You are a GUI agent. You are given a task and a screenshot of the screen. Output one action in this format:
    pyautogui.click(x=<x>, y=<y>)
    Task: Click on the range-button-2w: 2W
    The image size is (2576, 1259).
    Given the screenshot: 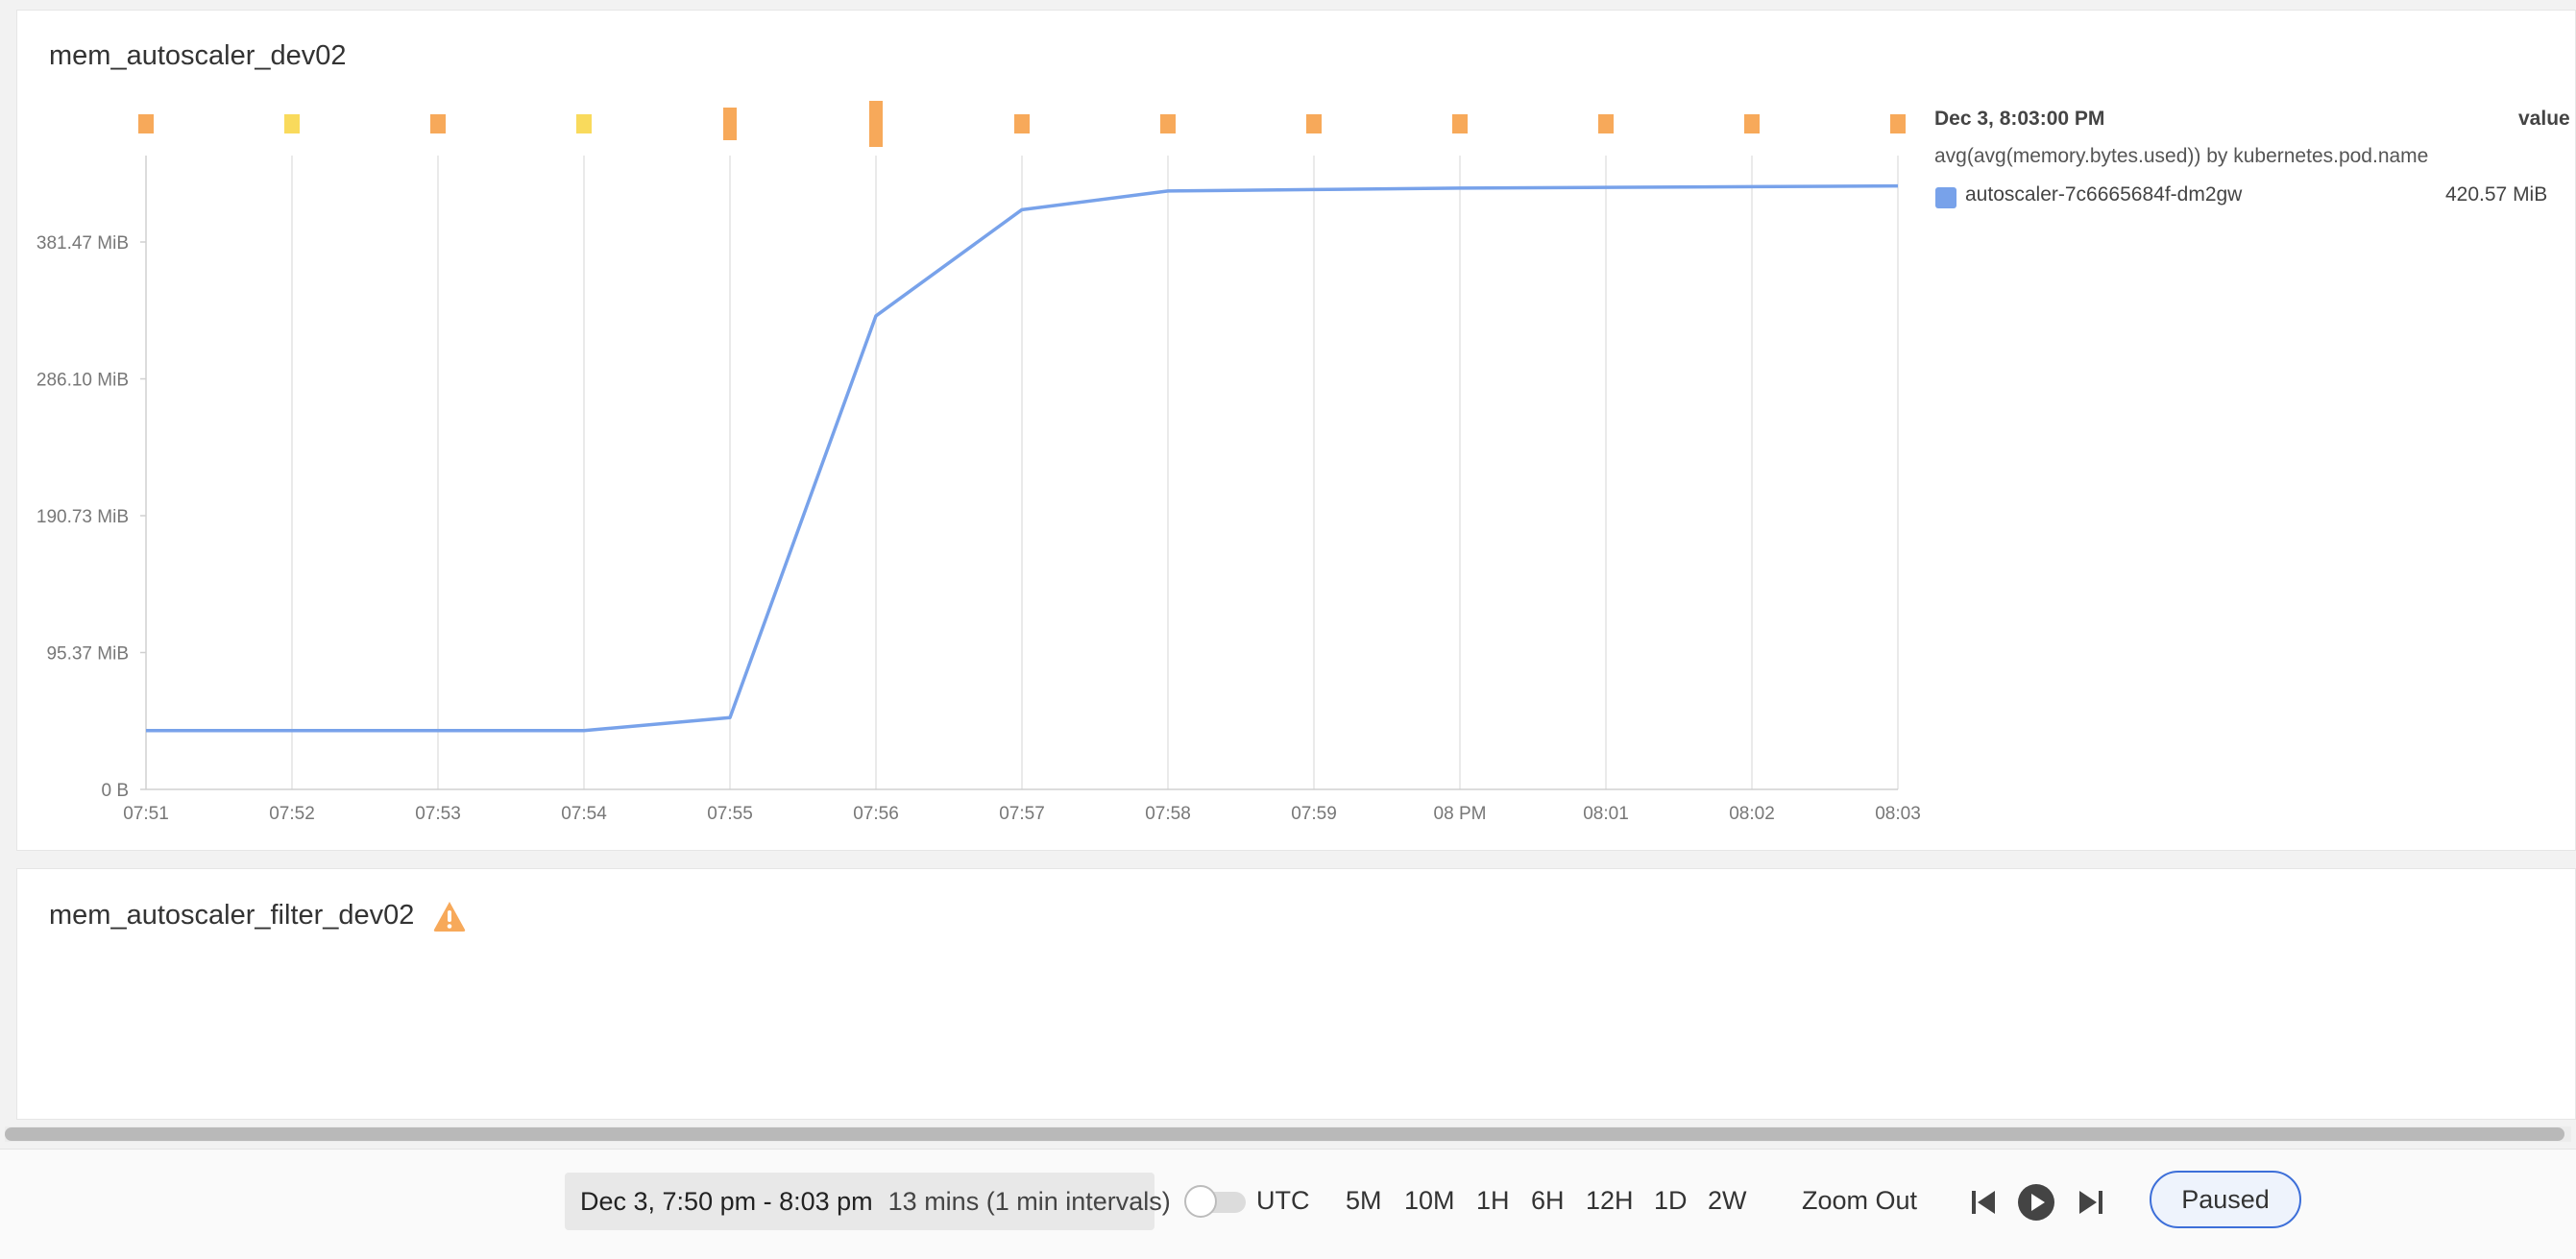 What is the action you would take?
    pyautogui.click(x=1728, y=1200)
    